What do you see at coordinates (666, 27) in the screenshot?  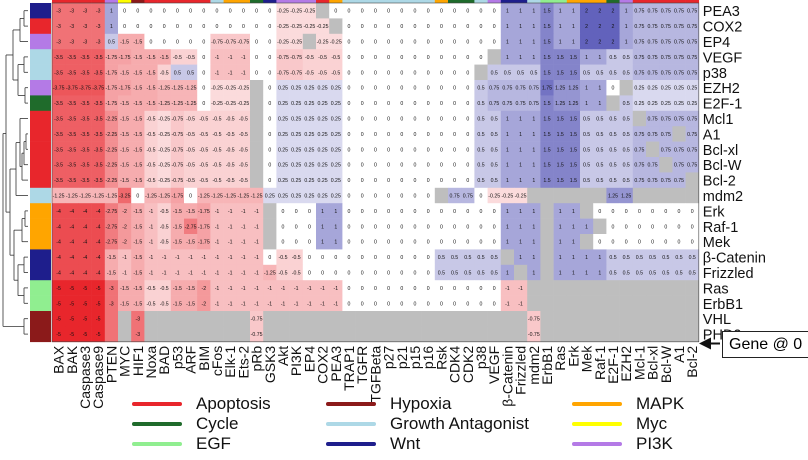 I see `cell-value-label: 0.75` at bounding box center [666, 27].